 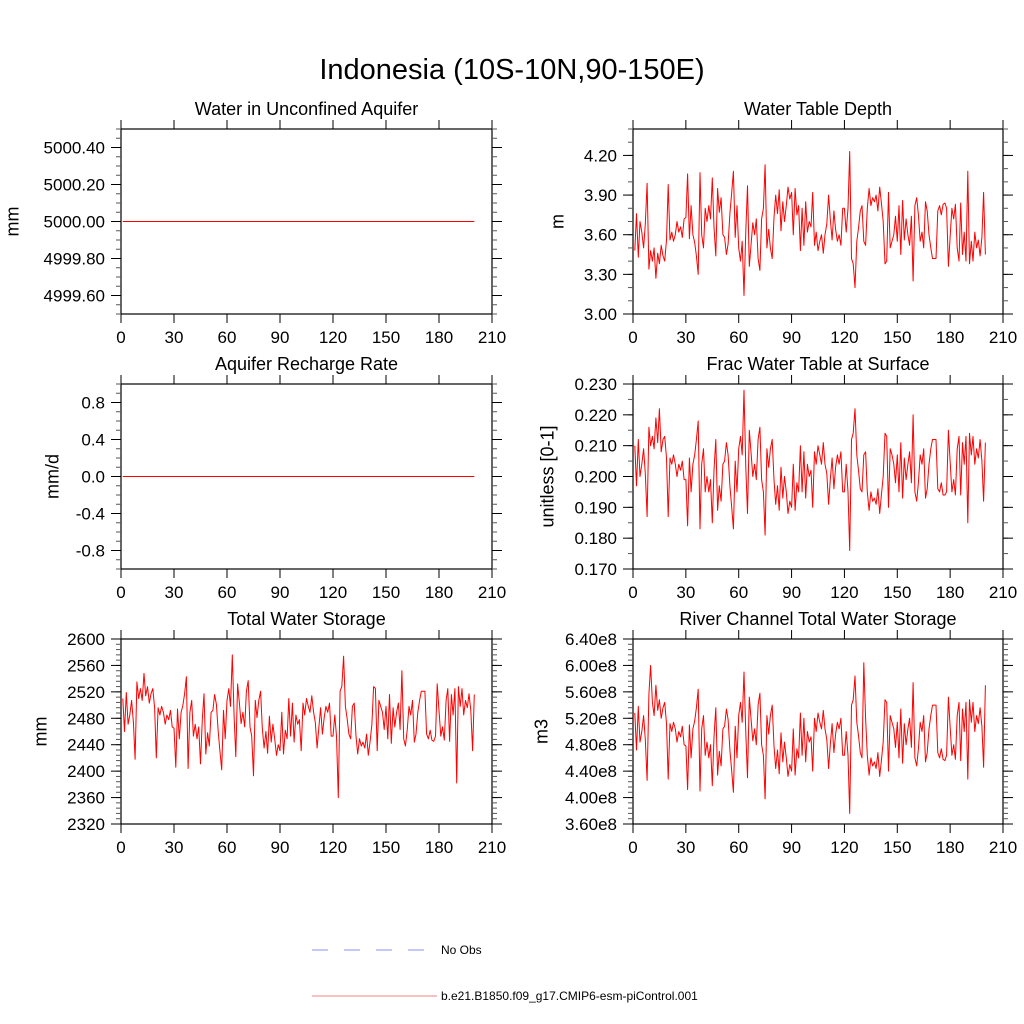 What do you see at coordinates (90, 514) in the screenshot?
I see `y-tick-label: -0.4` at bounding box center [90, 514].